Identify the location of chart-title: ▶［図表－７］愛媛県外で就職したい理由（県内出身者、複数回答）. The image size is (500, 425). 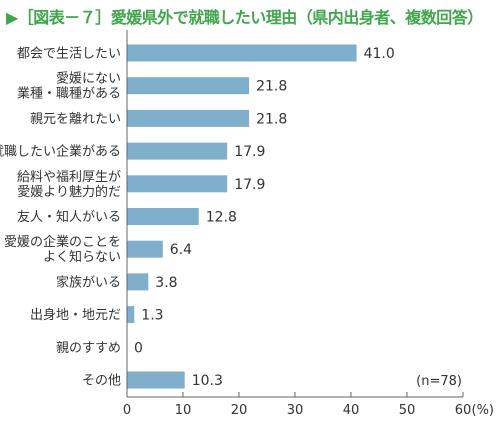
(244, 17).